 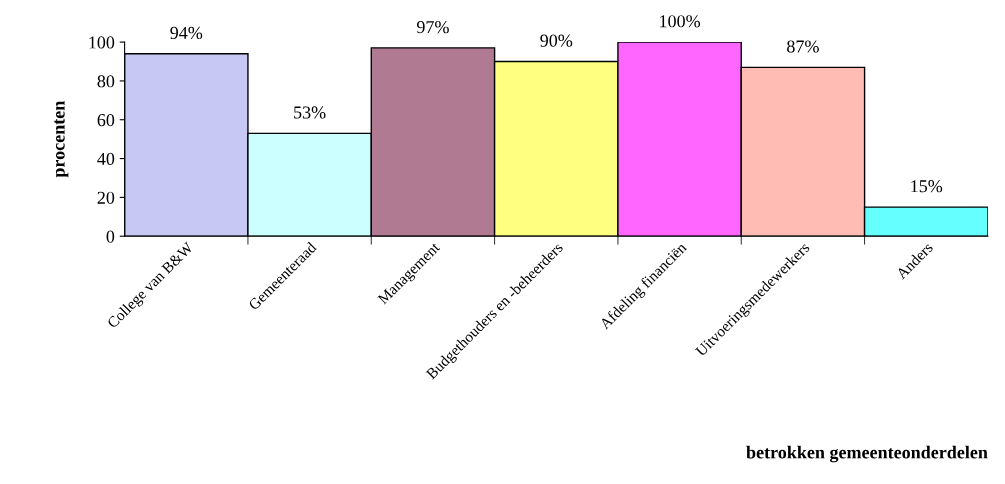 What do you see at coordinates (186, 33) in the screenshot?
I see `data-label: 94%` at bounding box center [186, 33].